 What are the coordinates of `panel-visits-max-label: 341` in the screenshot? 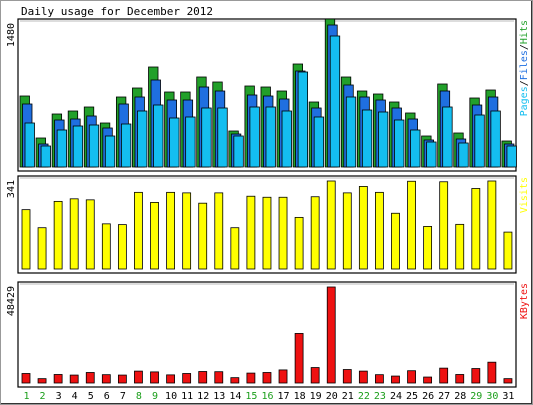 It's located at (11, 189).